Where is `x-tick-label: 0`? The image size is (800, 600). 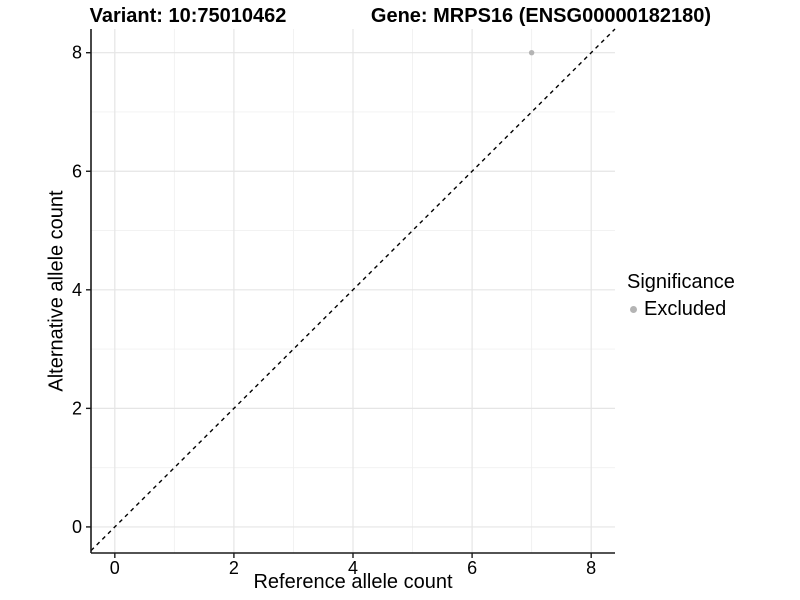
x-tick-label: 0 is located at coordinates (115, 568).